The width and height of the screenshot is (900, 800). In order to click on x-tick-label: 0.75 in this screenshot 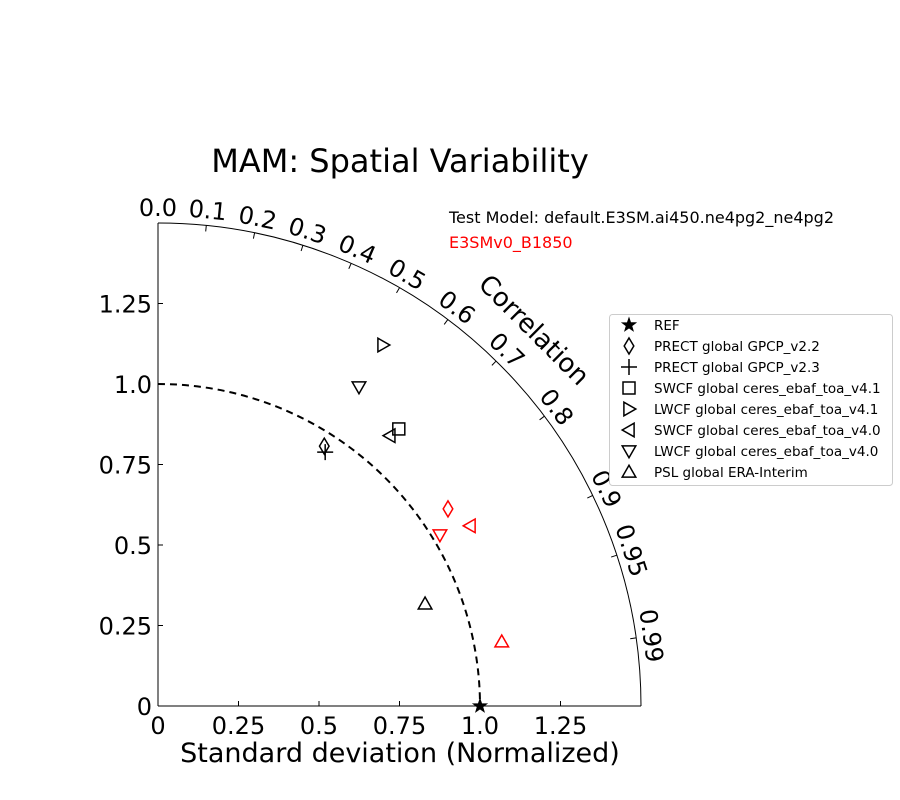, I will do `click(399, 726)`.